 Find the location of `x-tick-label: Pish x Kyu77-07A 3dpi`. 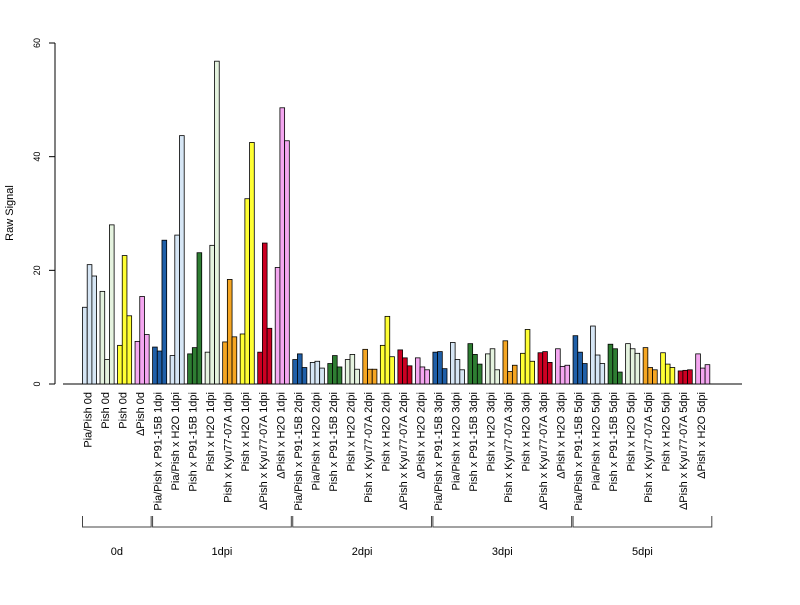

x-tick-label: Pish x Kyu77-07A 3dpi is located at coordinates (509, 447).